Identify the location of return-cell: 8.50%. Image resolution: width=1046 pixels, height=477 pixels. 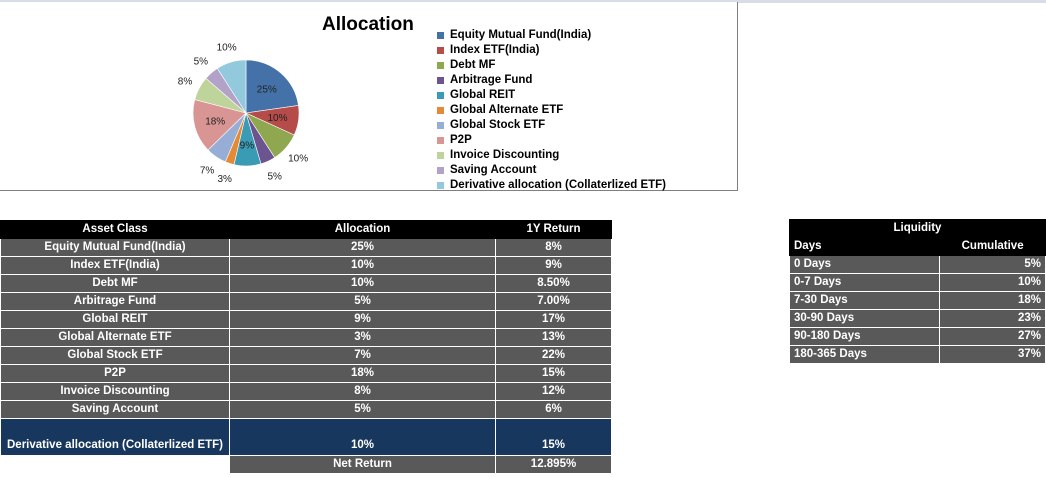
(553, 283).